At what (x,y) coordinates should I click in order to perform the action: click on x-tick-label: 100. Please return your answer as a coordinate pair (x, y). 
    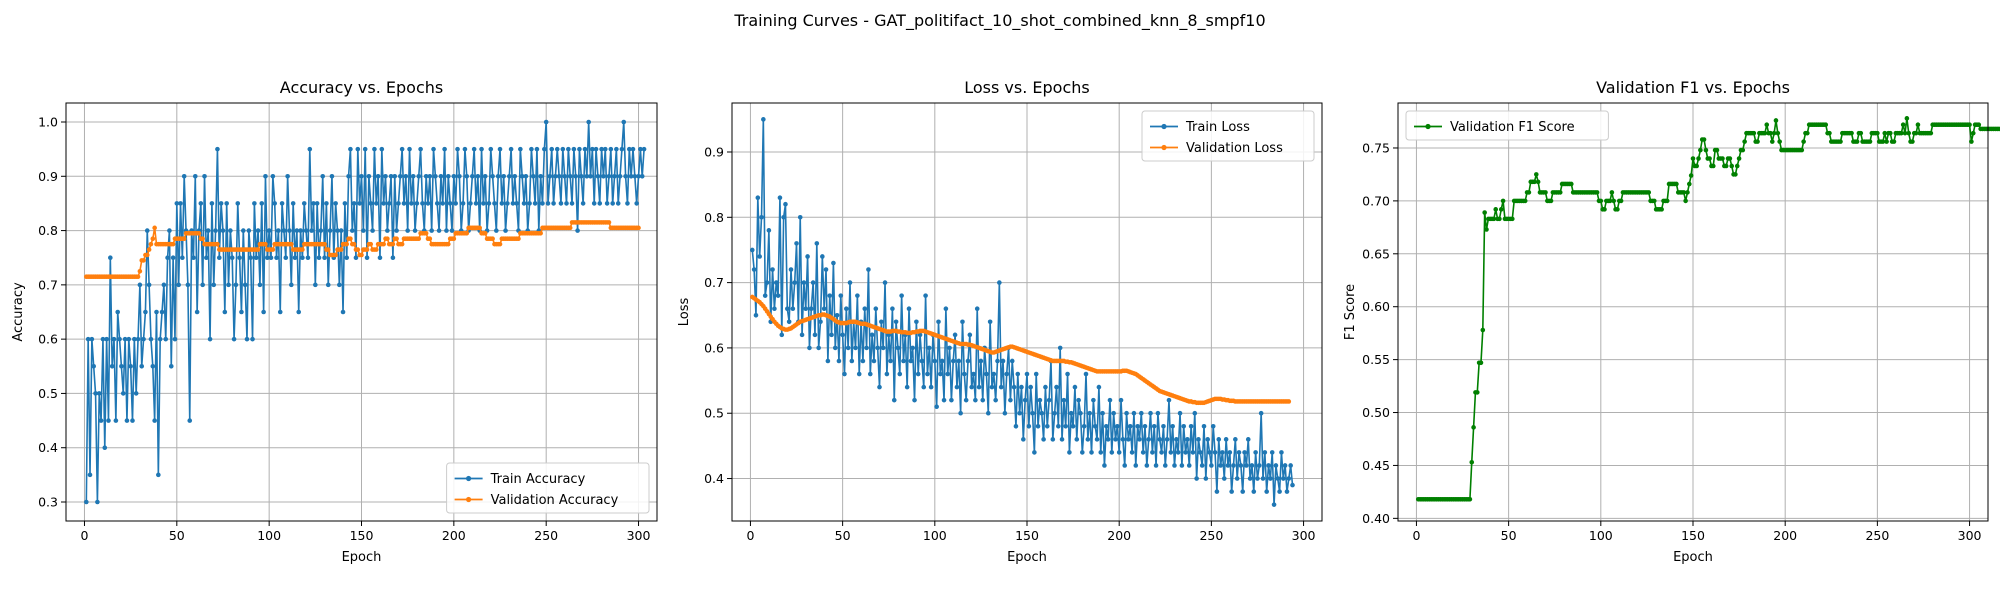
    Looking at the image, I should click on (269, 535).